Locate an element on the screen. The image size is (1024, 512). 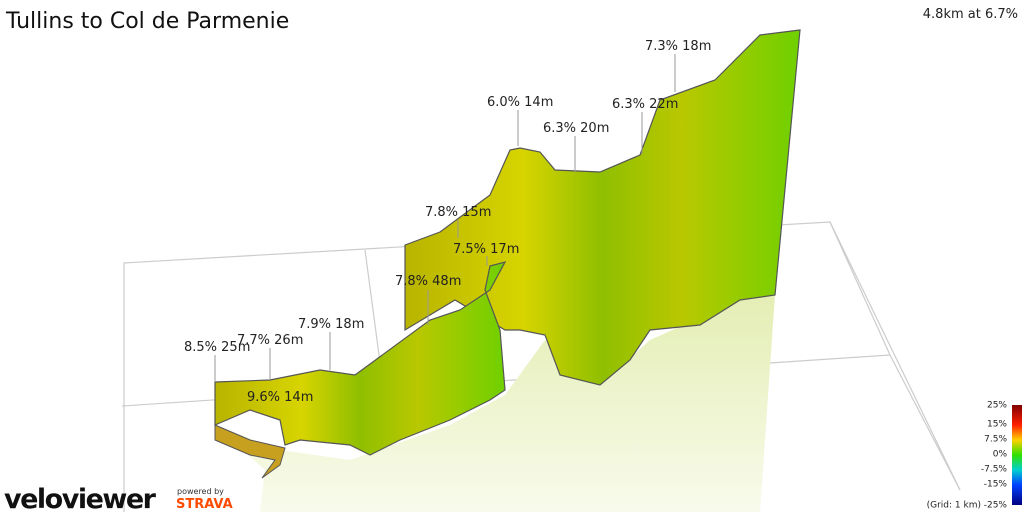
powered-by: powered by is located at coordinates (200, 491).